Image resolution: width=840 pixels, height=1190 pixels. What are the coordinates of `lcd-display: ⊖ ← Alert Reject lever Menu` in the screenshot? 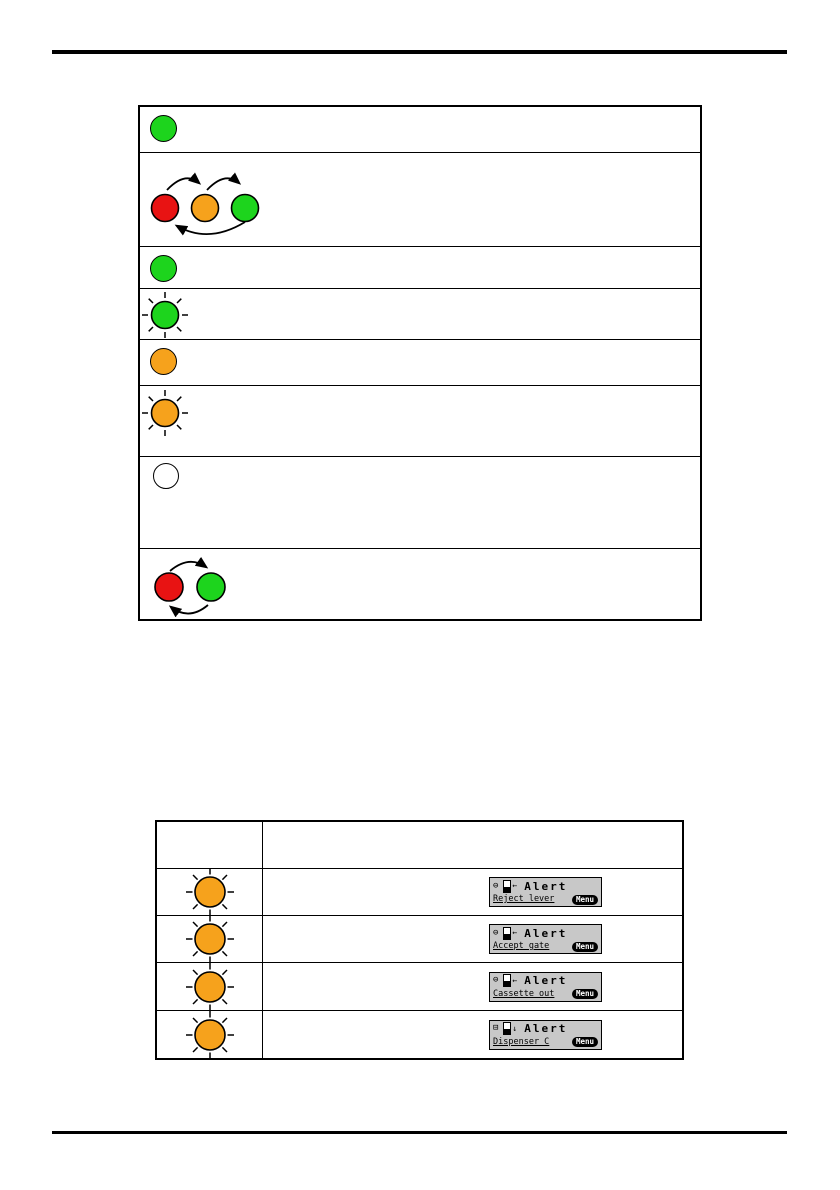 It's located at (545, 892).